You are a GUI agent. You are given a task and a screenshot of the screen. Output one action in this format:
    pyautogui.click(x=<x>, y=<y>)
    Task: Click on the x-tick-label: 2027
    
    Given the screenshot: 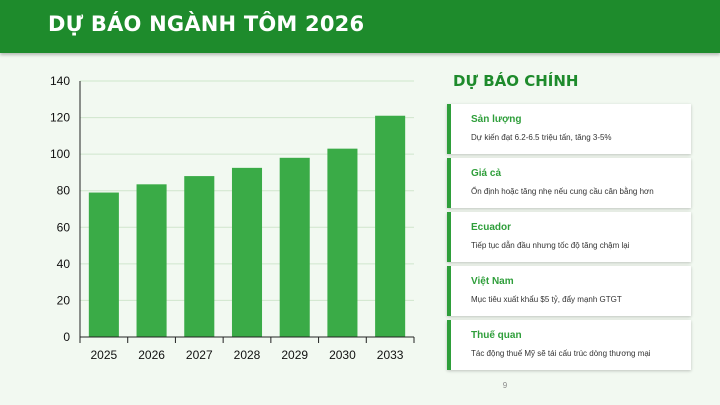 What is the action you would take?
    pyautogui.click(x=199, y=355)
    